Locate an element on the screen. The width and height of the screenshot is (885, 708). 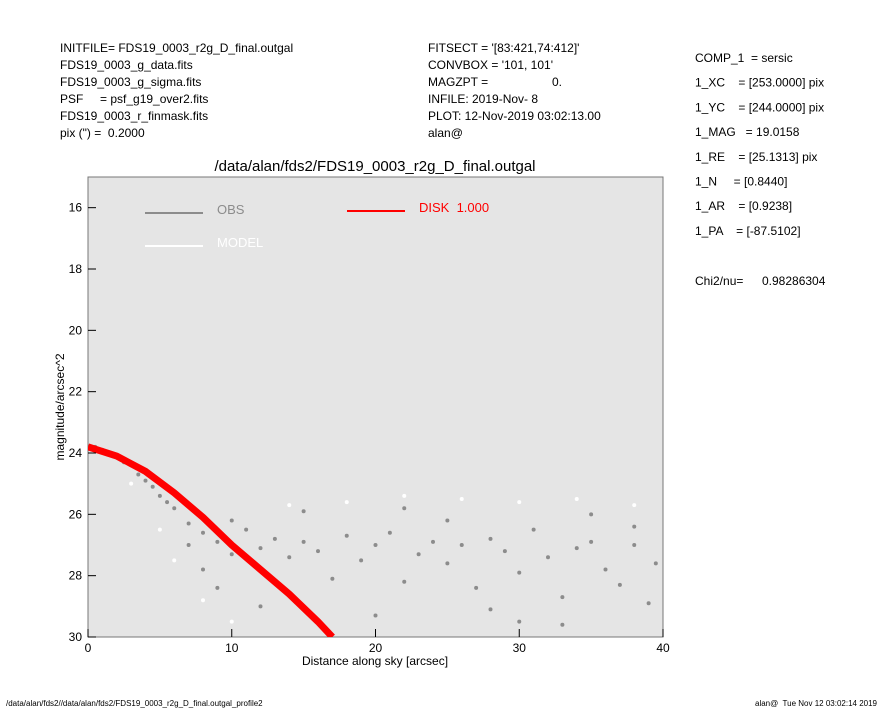
fit-param: 1_MAG = 19.0158 is located at coordinates (747, 132).